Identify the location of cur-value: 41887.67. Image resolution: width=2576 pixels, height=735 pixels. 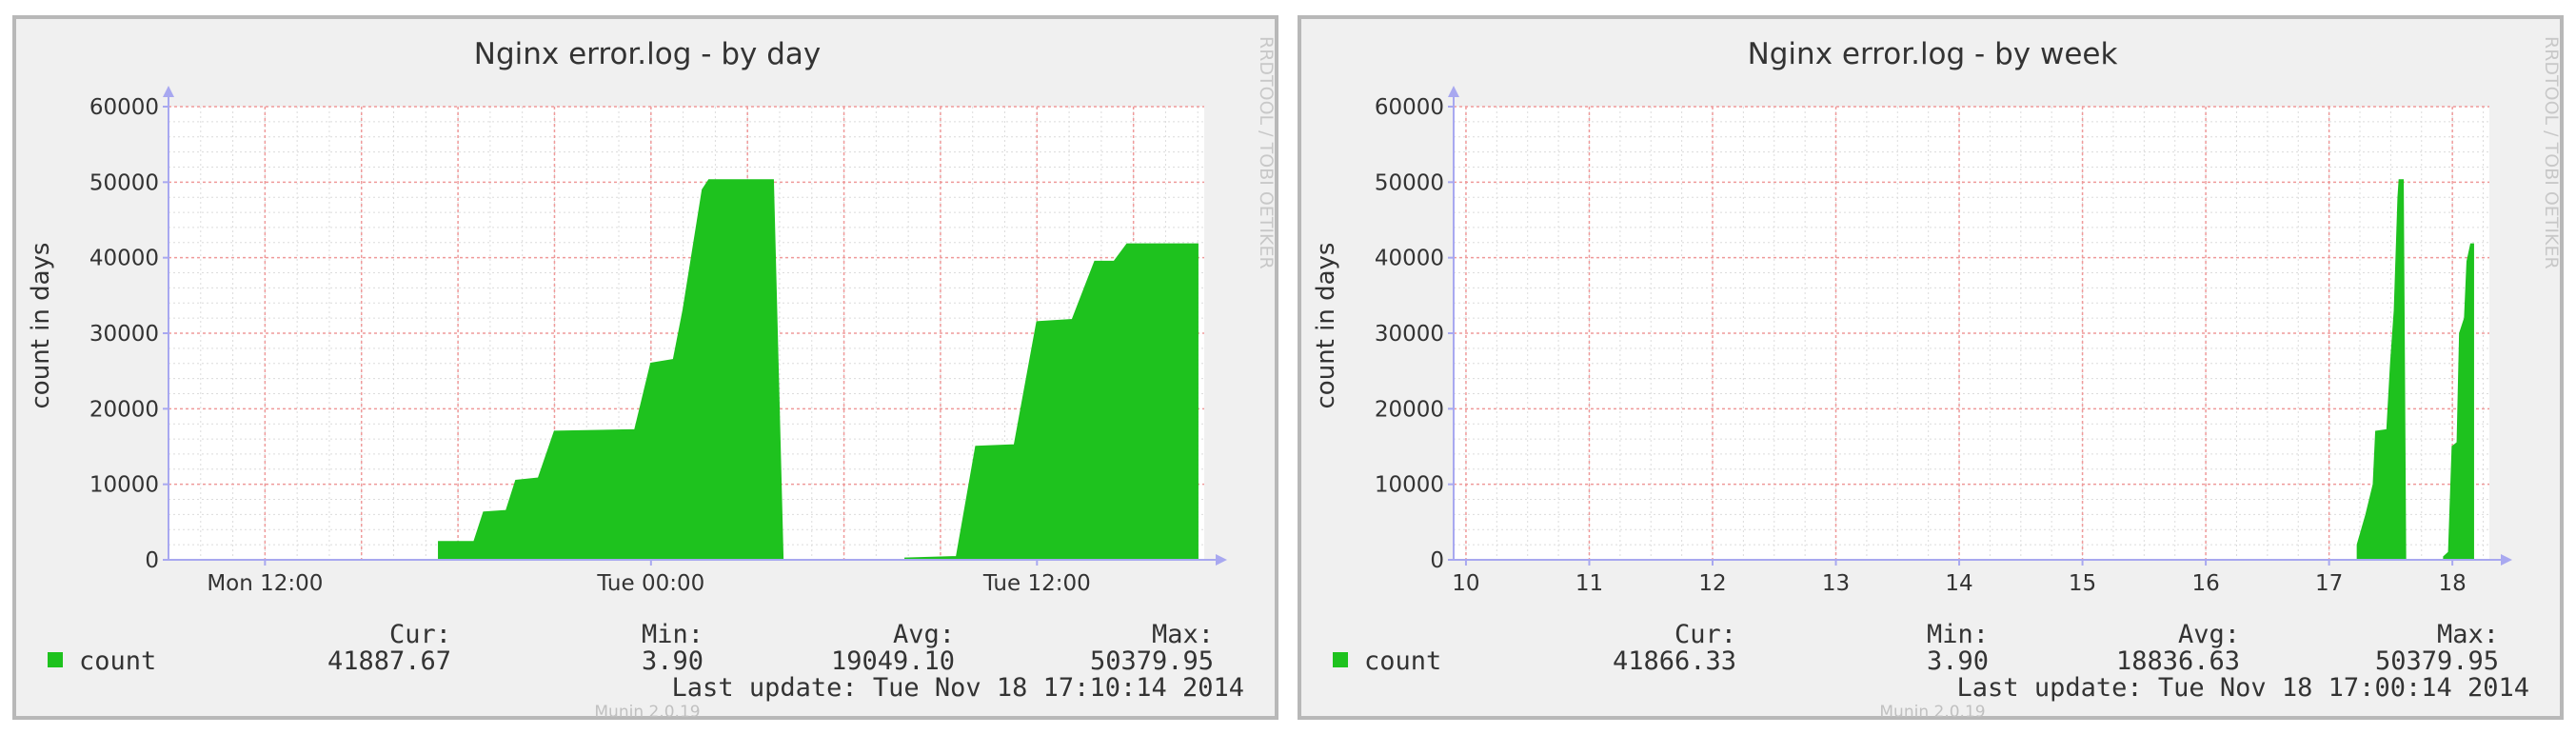
(389, 661).